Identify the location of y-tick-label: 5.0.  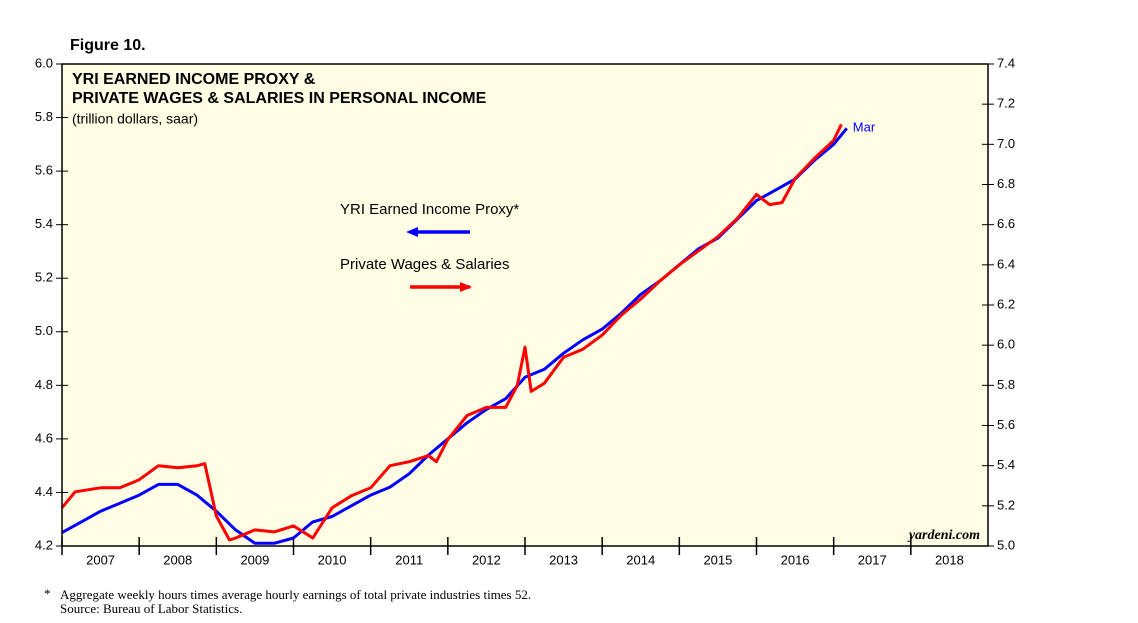
(44, 330).